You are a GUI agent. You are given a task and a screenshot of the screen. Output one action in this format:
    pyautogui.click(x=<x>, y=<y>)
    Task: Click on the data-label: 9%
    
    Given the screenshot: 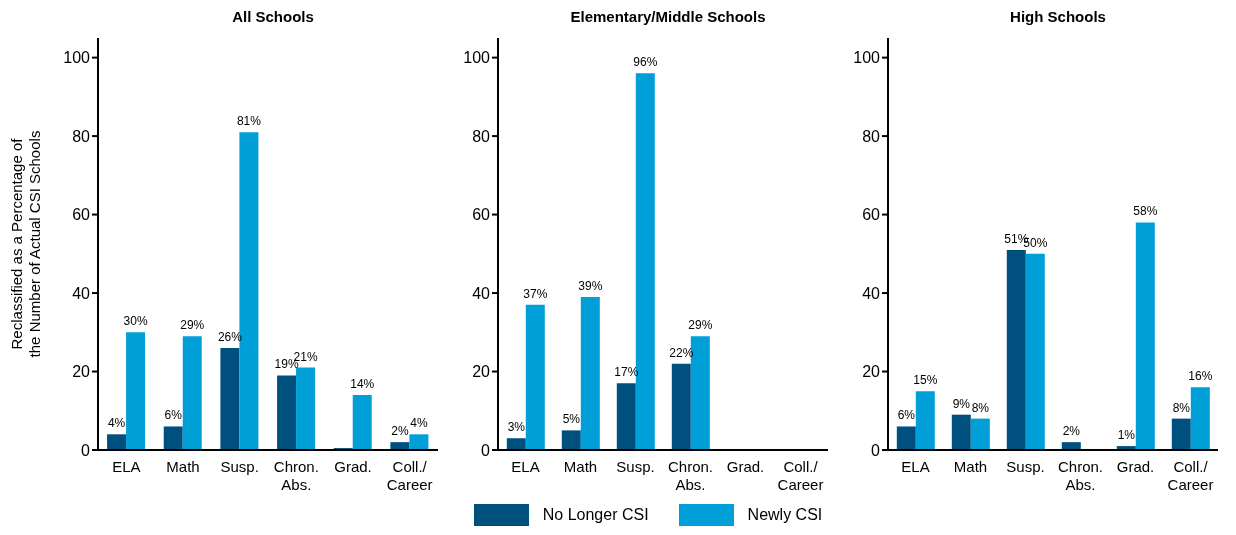 What is the action you would take?
    pyautogui.click(x=961, y=403)
    